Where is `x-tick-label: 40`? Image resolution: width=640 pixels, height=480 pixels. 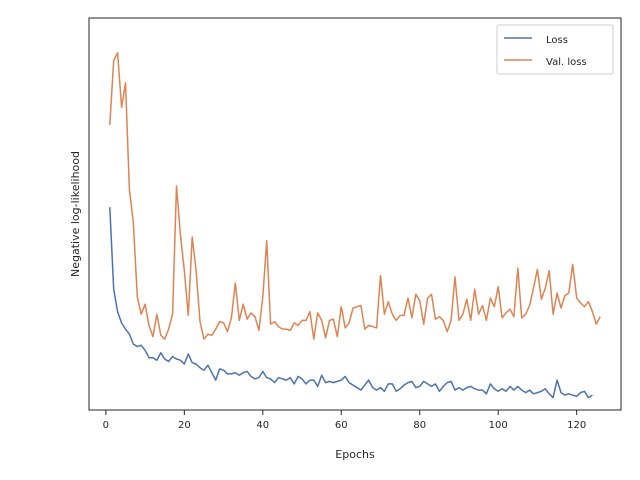
x-tick-label: 40 is located at coordinates (262, 425).